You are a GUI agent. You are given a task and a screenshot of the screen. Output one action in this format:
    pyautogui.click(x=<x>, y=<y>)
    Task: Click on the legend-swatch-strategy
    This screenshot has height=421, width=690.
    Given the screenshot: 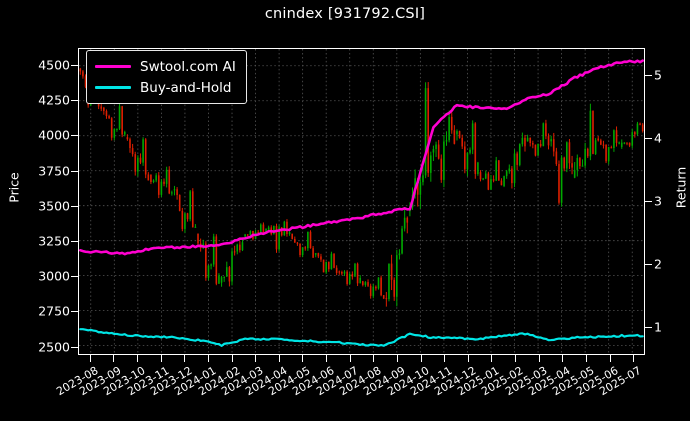 What is the action you would take?
    pyautogui.click(x=113, y=66)
    